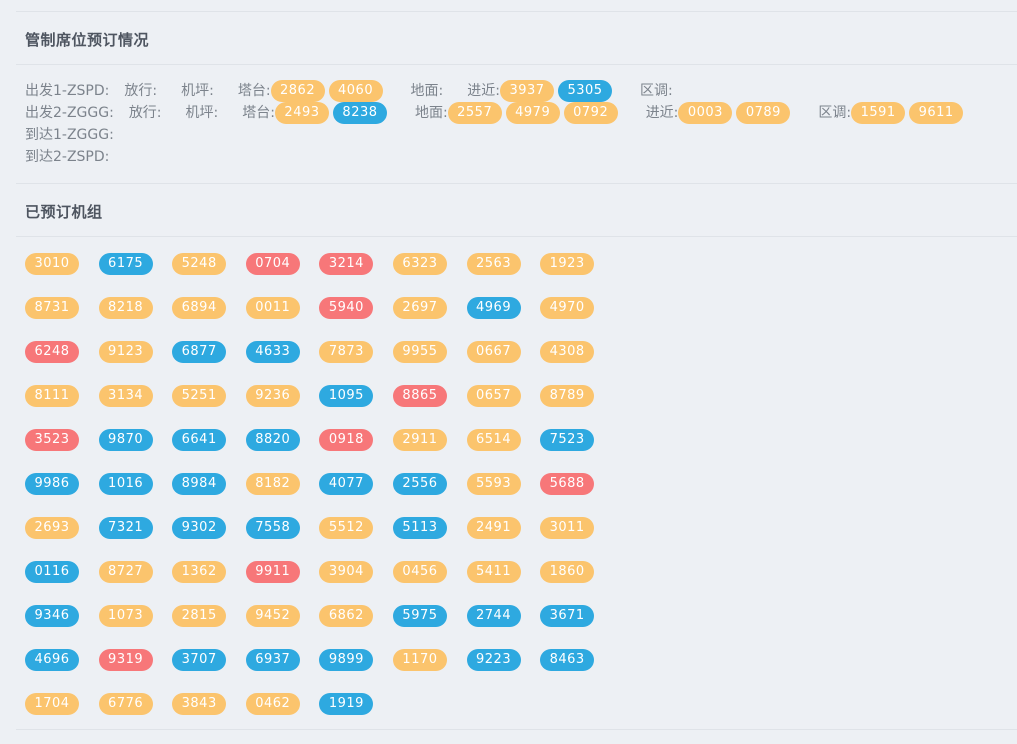 This screenshot has height=744, width=1017. Describe the element at coordinates (493, 484) in the screenshot. I see `booked-crew-chip: 5593` at that location.